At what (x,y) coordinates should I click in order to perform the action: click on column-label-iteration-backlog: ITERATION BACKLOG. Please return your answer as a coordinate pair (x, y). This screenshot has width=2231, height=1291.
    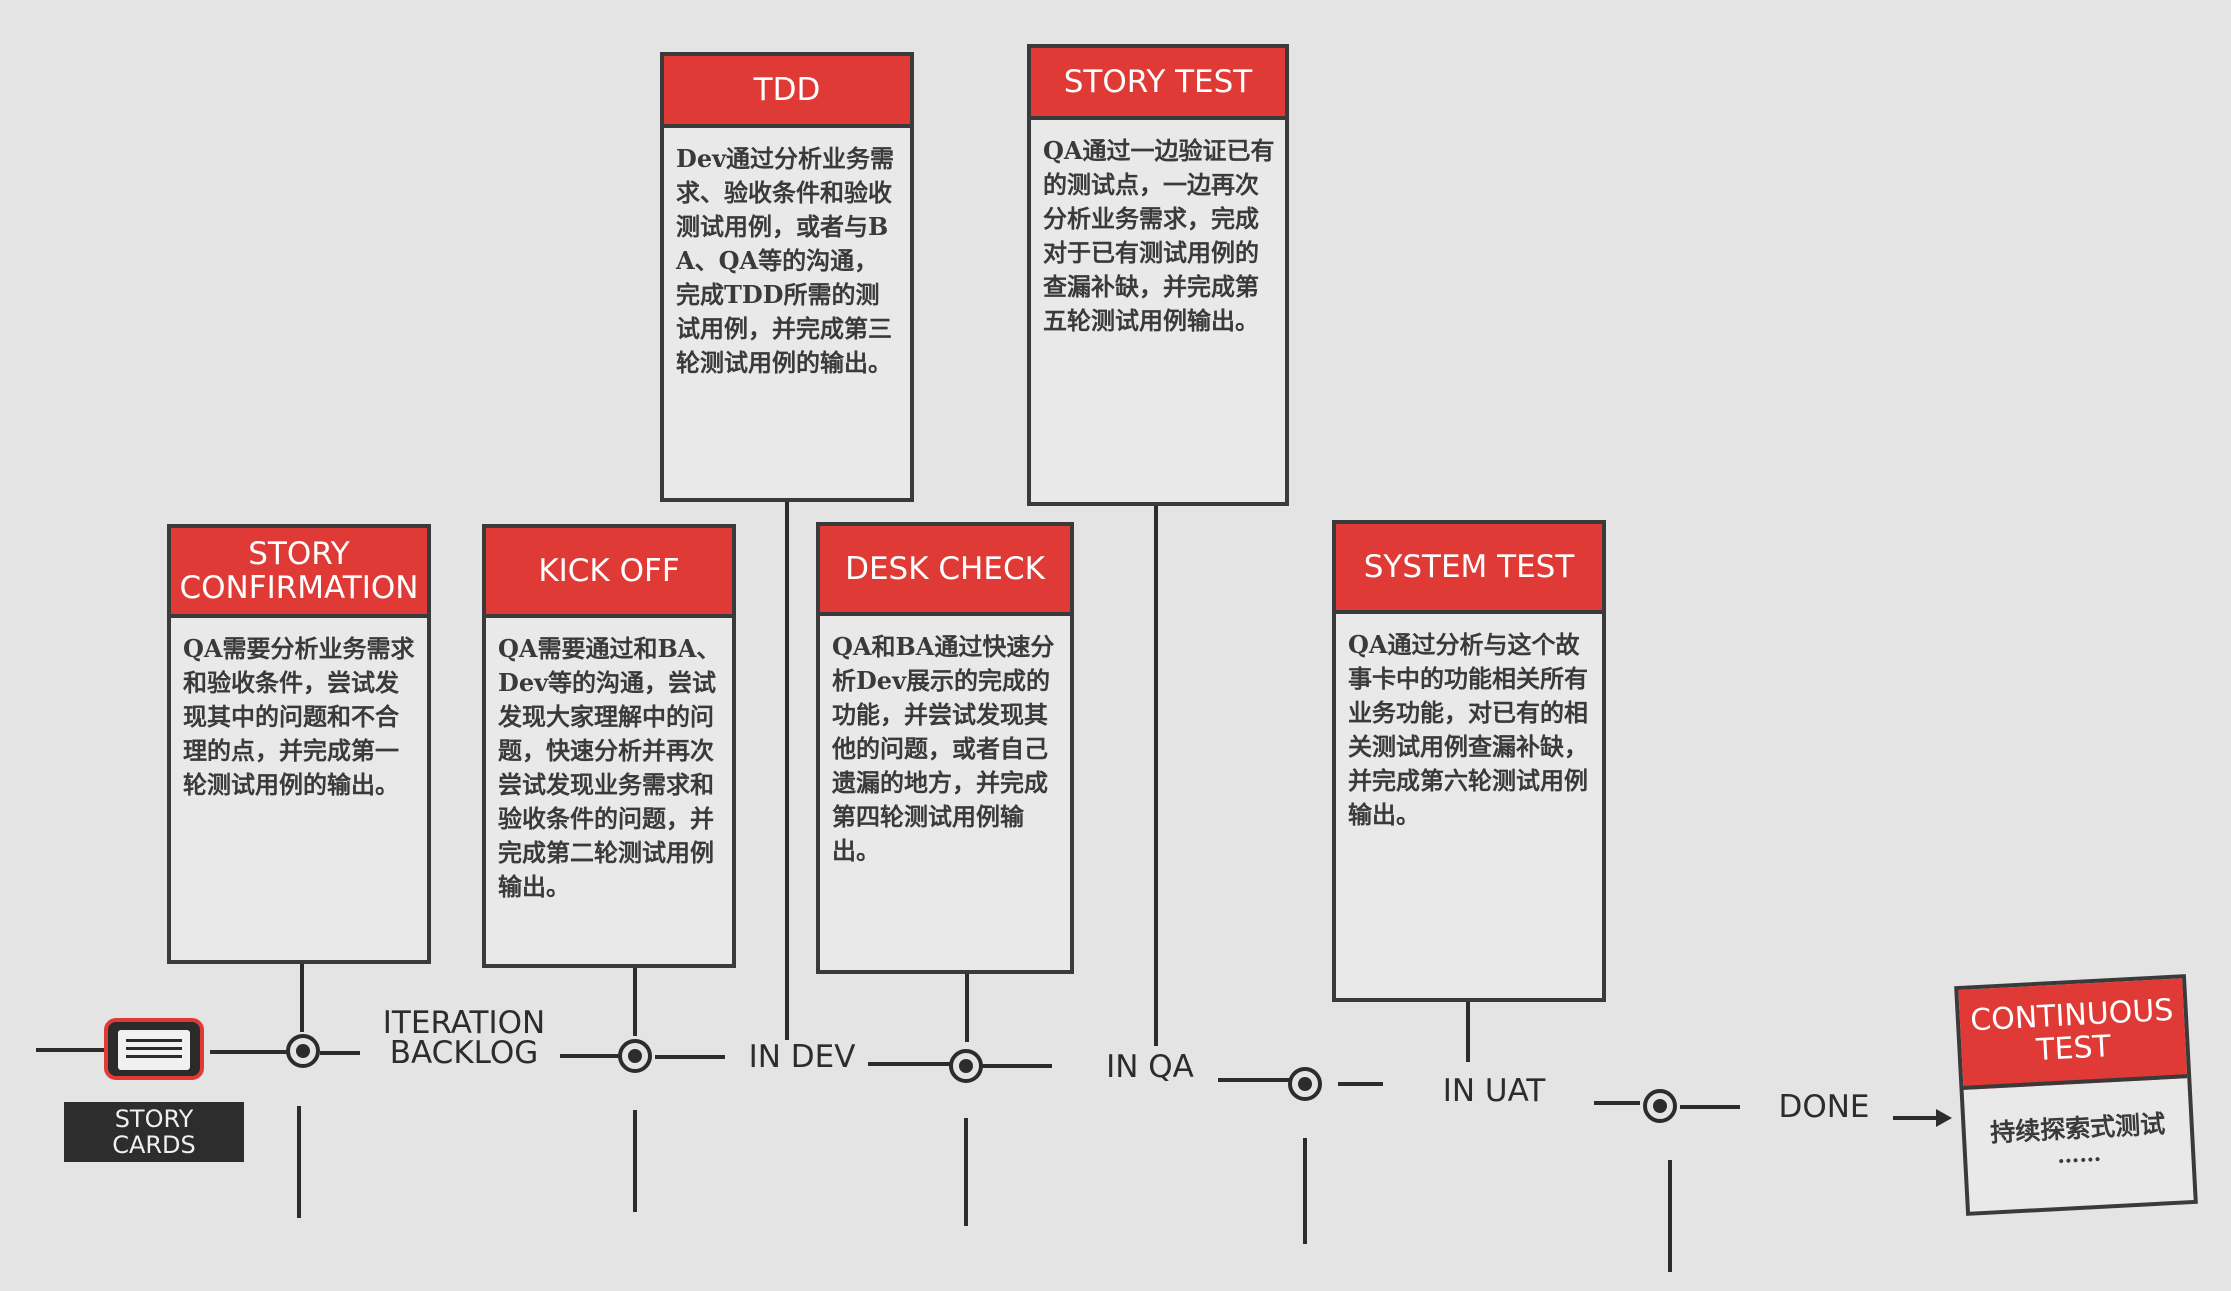
    Looking at the image, I should click on (464, 1038).